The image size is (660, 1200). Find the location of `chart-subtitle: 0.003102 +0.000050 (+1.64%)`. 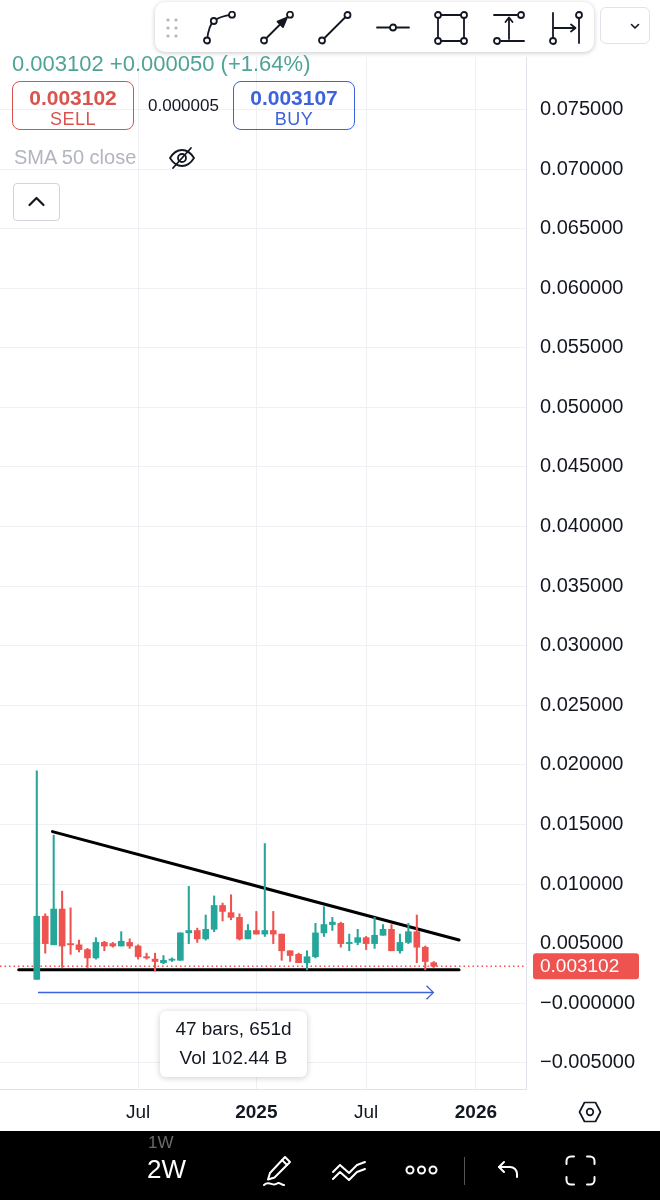

chart-subtitle: 0.003102 +0.000050 (+1.64%) is located at coordinates (161, 63).